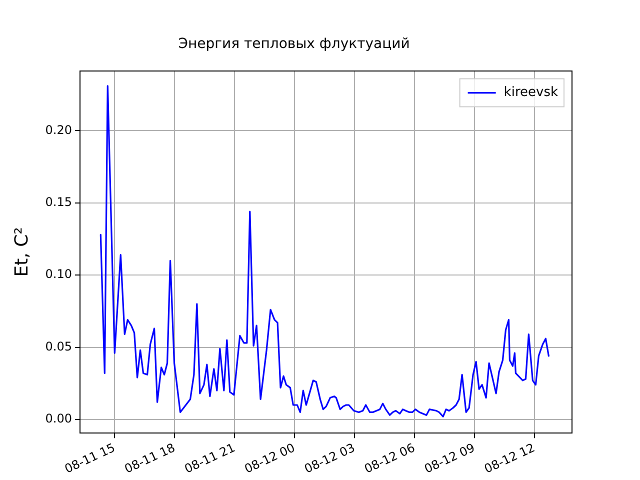 This screenshot has width=640, height=480. What do you see at coordinates (58, 419) in the screenshot?
I see `y-tick-label: 0.00` at bounding box center [58, 419].